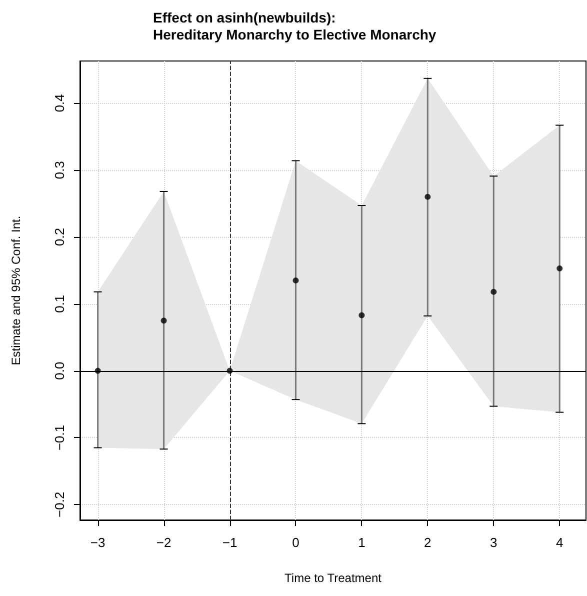 The width and height of the screenshot is (587, 596). I want to click on y-tick-label: −0.1, so click(59, 437).